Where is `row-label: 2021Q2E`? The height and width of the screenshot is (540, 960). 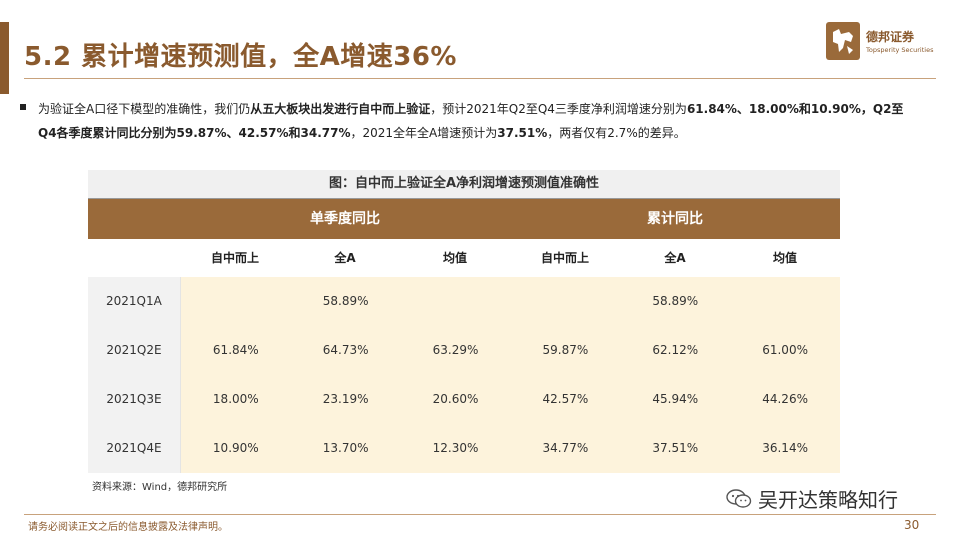
row-label: 2021Q2E is located at coordinates (134, 350).